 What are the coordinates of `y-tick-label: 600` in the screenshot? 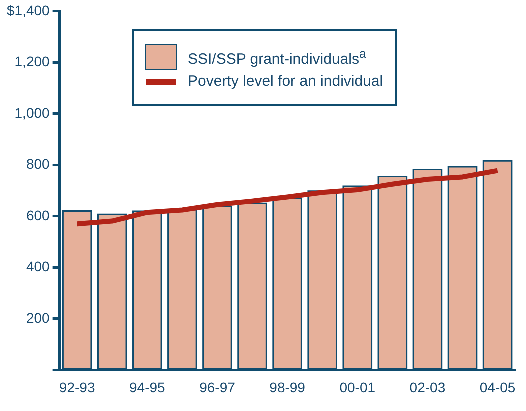 It's located at (38, 215).